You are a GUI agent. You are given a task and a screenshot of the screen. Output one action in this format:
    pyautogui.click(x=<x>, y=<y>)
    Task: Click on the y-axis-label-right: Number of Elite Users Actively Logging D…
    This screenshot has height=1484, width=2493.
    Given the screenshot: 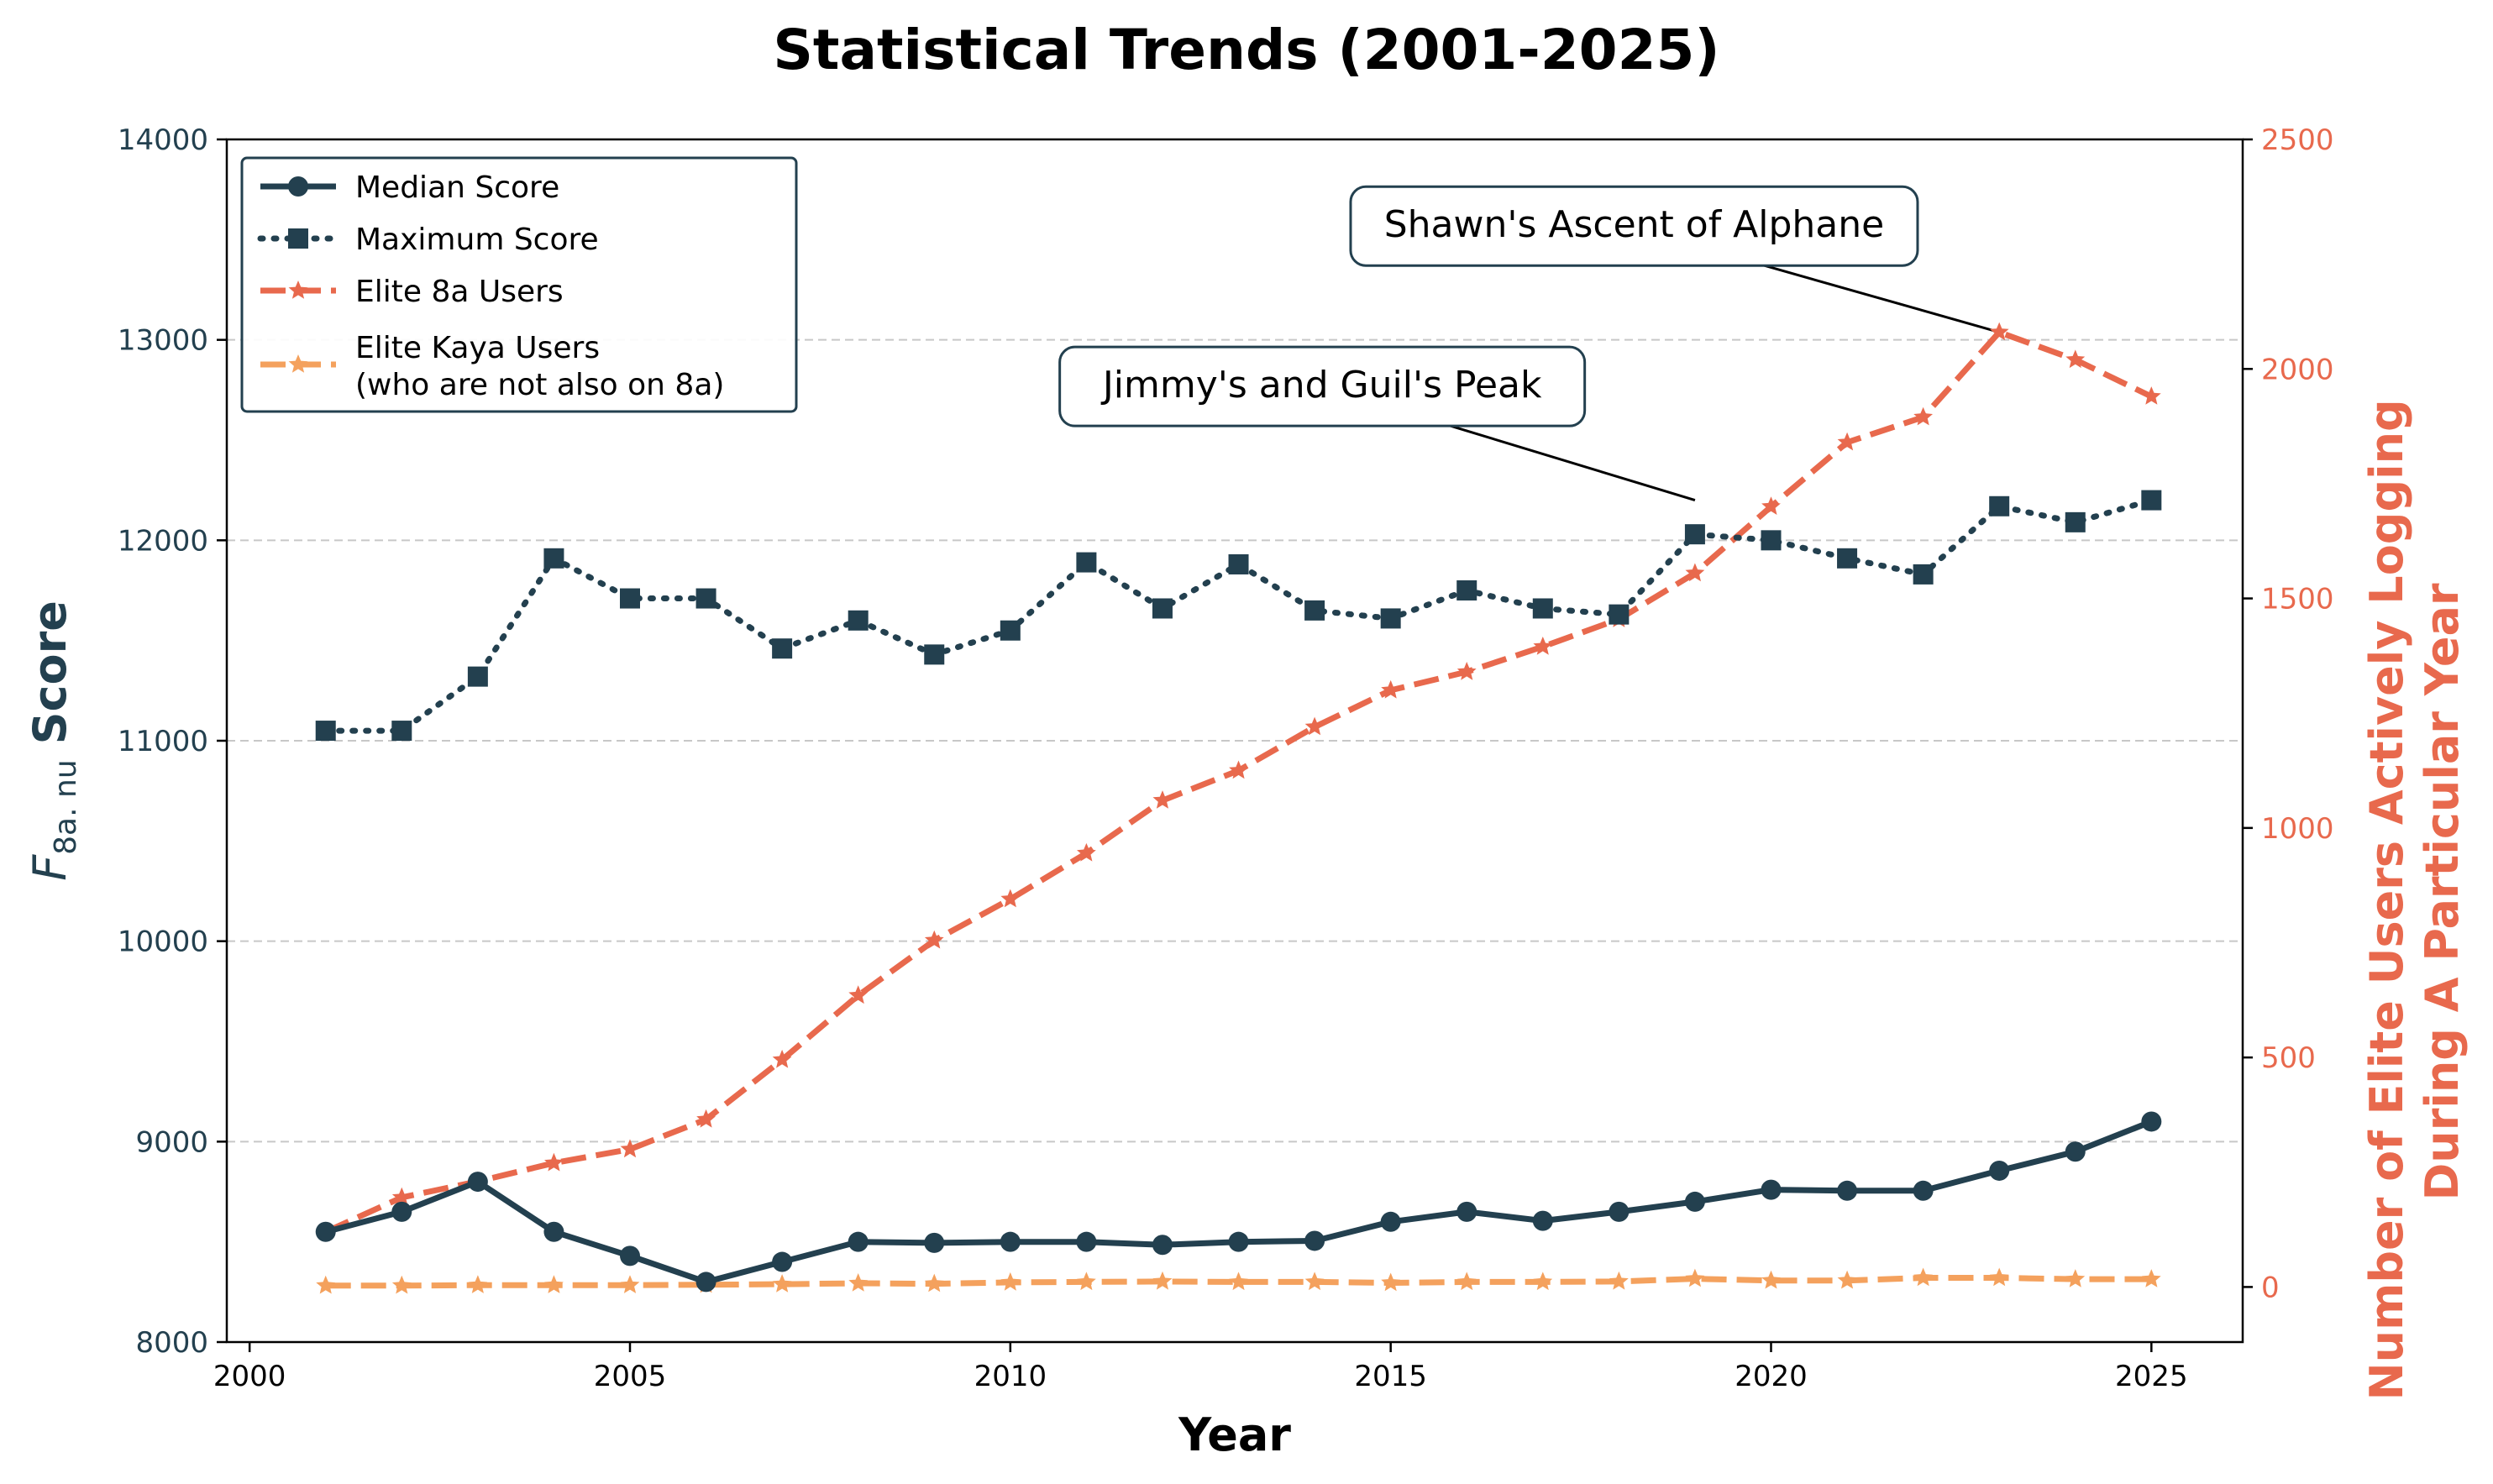 What is the action you would take?
    pyautogui.click(x=2414, y=892)
    